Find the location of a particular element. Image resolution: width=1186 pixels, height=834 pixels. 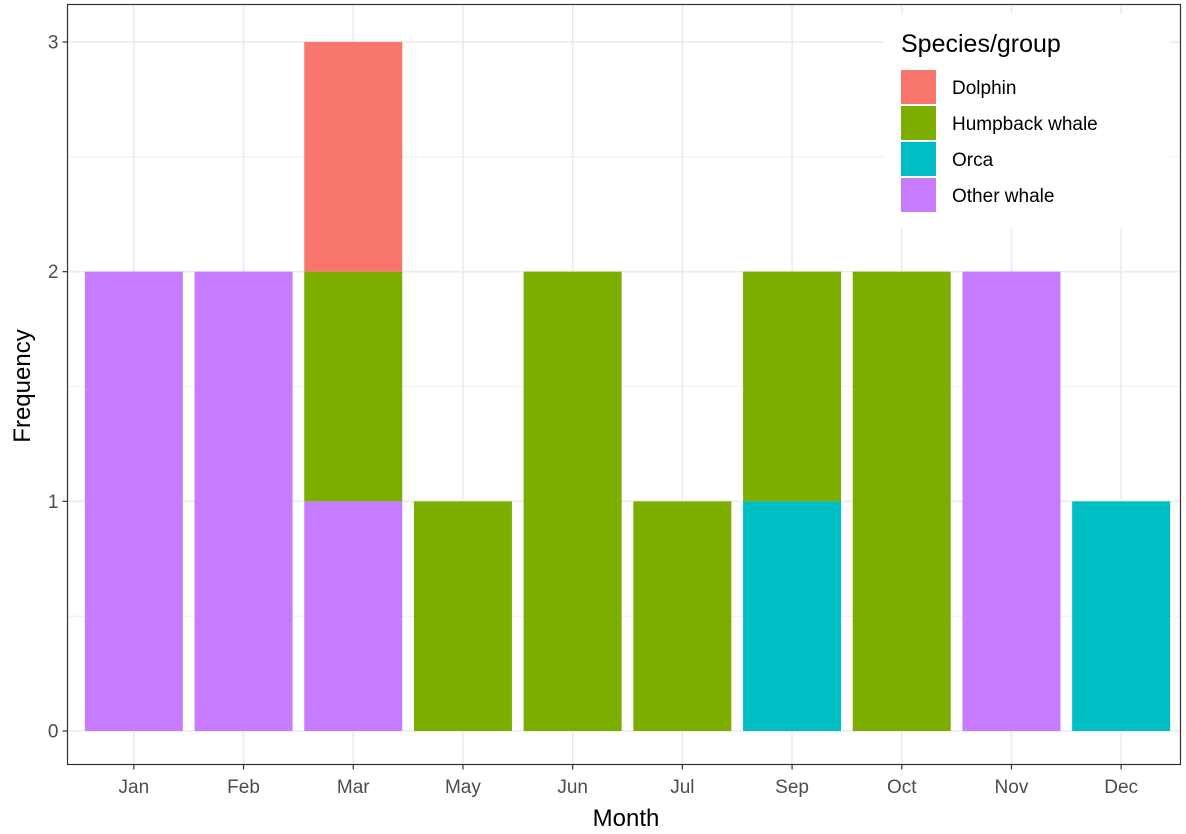

y-tick-label: 0 is located at coordinates (53, 732).